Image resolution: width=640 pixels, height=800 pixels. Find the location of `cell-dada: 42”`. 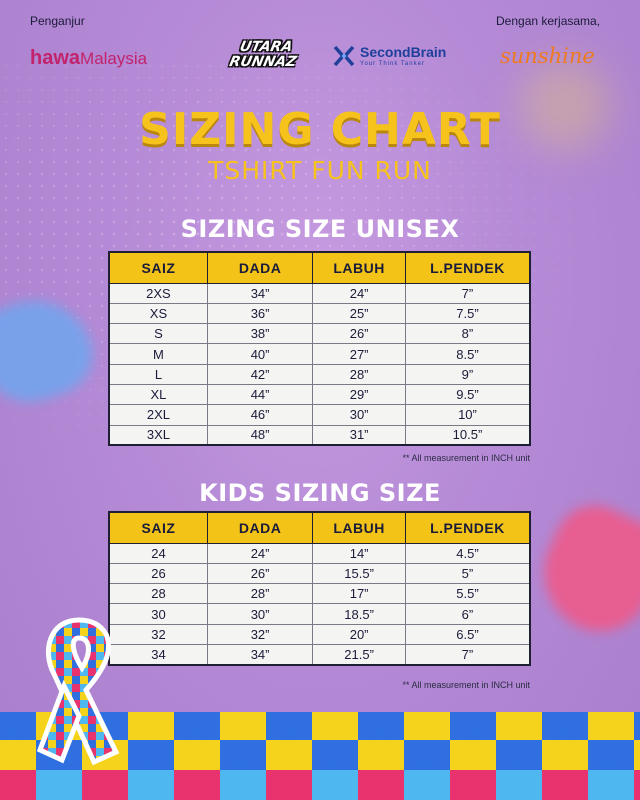

cell-dada: 42” is located at coordinates (260, 374).